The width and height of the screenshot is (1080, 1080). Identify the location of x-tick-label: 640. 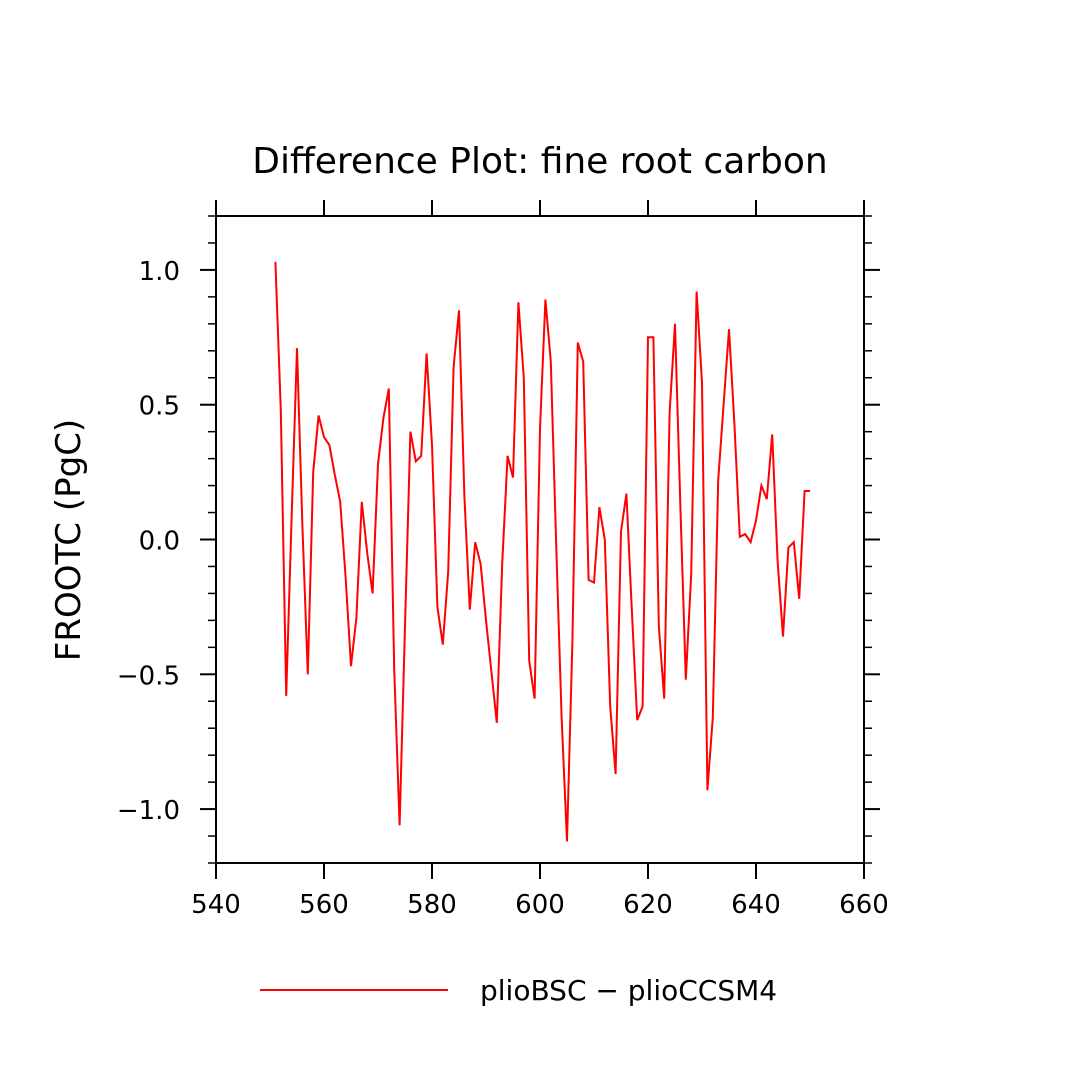
(756, 905).